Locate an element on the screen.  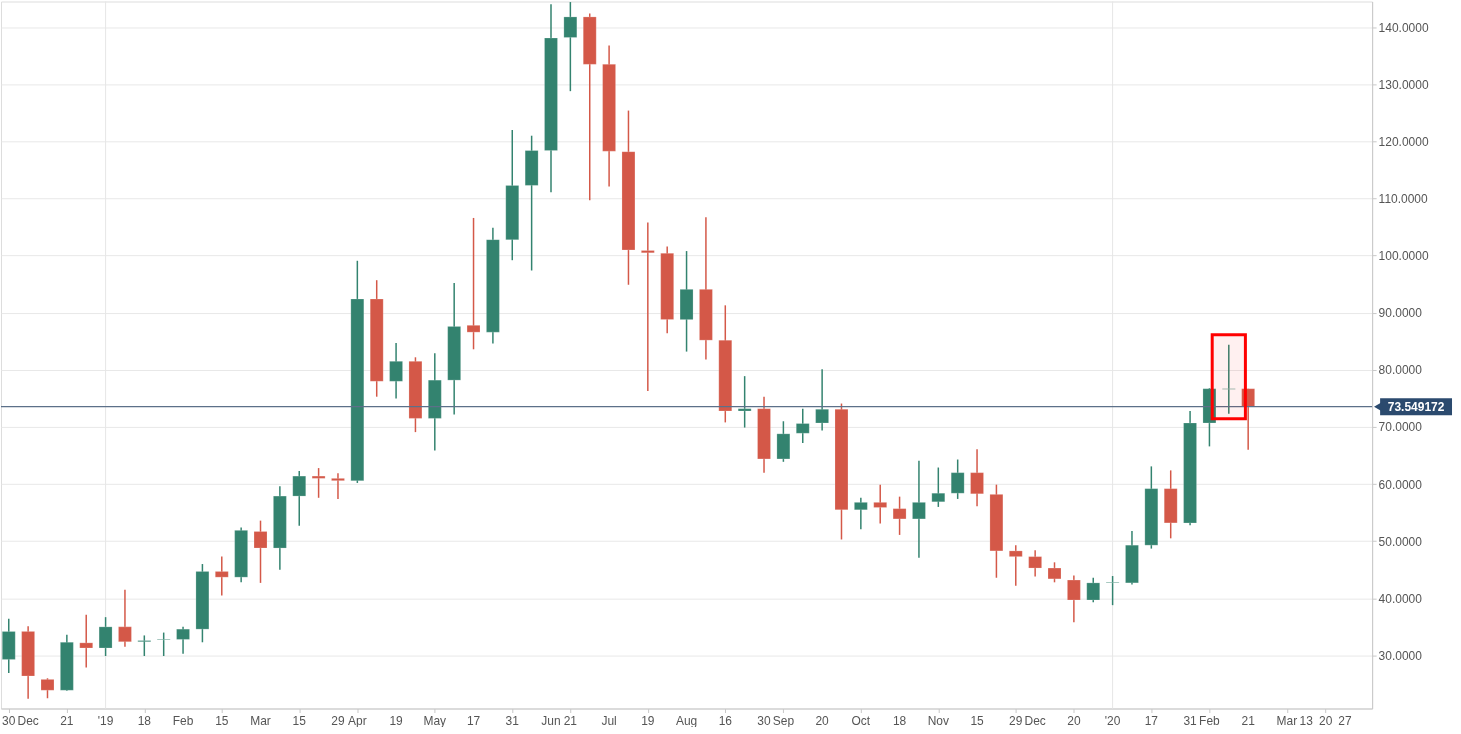
x-tick-label: Oct is located at coordinates (861, 720).